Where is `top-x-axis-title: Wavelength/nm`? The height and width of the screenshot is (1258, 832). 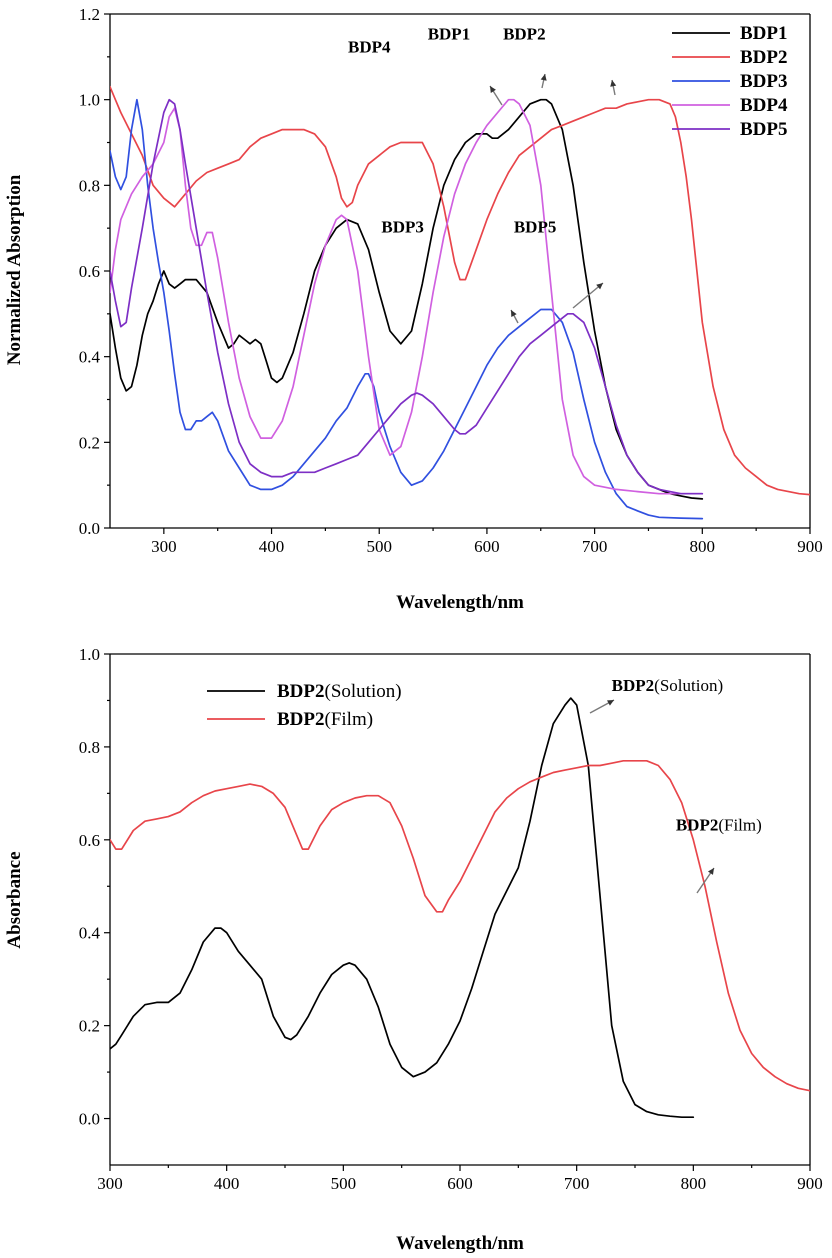
top-x-axis-title: Wavelength/nm is located at coordinates (460, 602).